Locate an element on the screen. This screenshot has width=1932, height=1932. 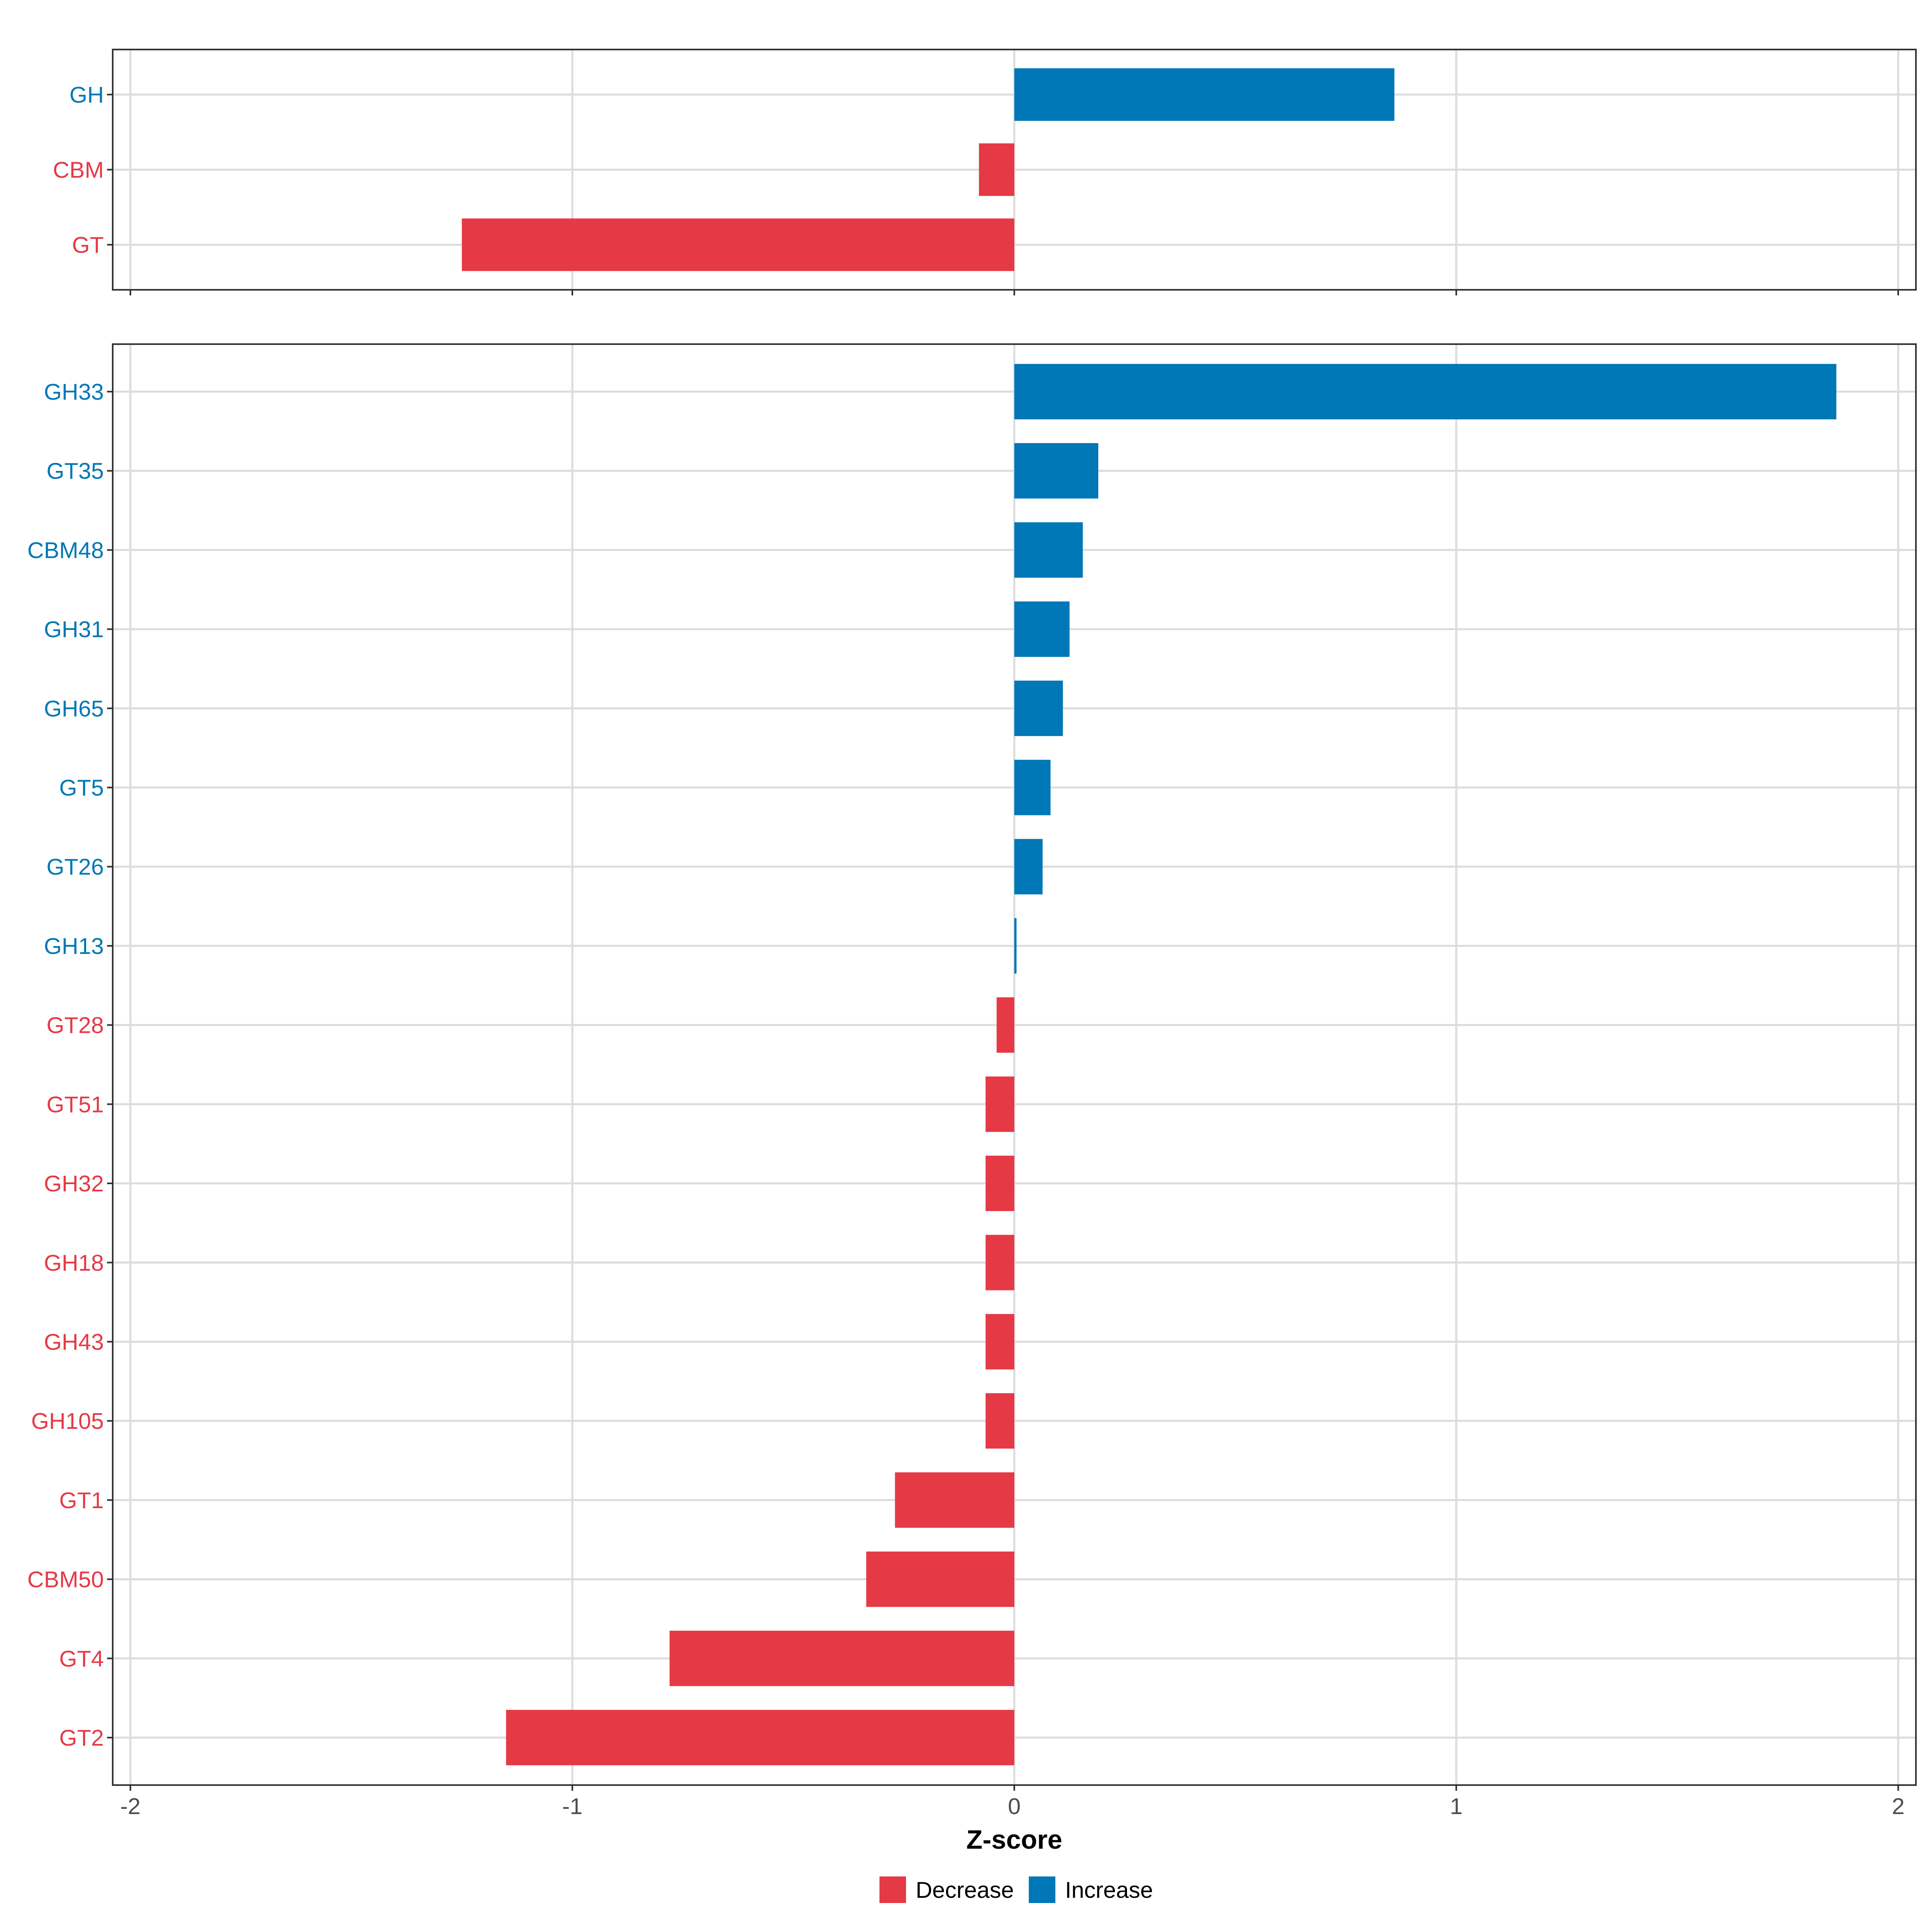
panel-bottom-category-label: GH32 is located at coordinates (74, 1184).